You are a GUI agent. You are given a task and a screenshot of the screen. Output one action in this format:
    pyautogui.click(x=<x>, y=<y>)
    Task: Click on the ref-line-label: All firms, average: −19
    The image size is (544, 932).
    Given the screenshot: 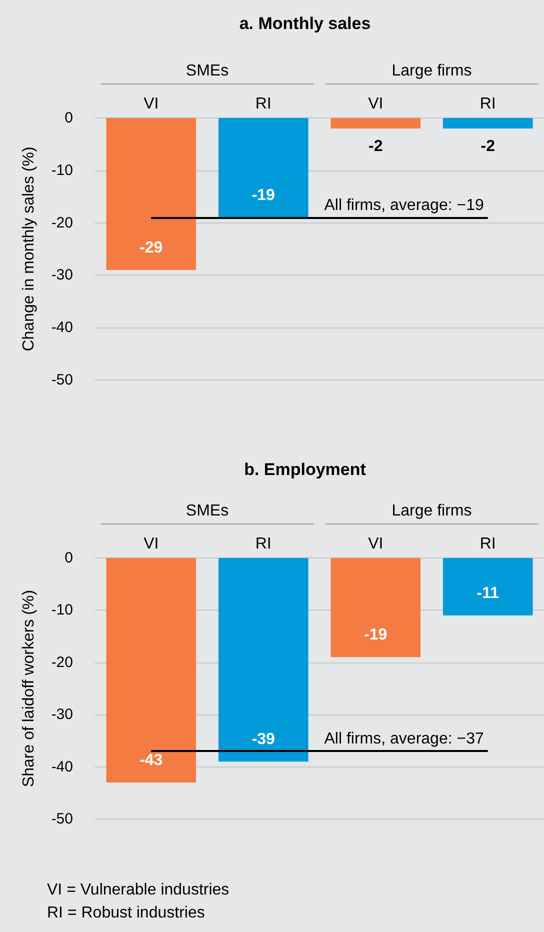 What is the action you would take?
    pyautogui.click(x=404, y=205)
    